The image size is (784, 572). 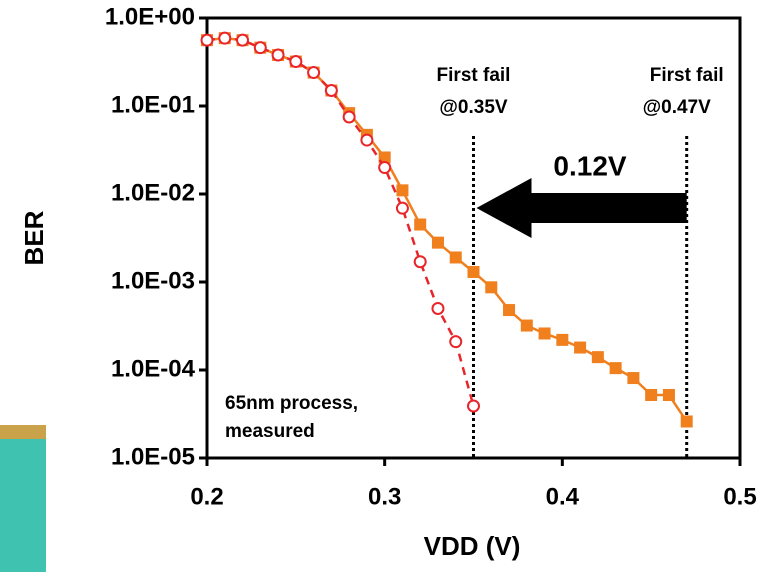 I want to click on x-tick-label: 0.2, so click(x=206, y=496).